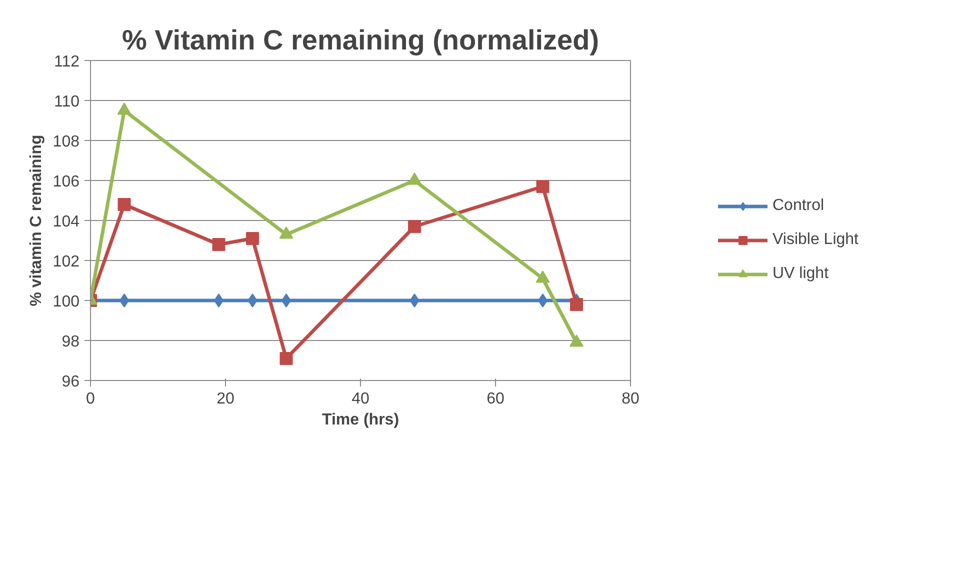 The width and height of the screenshot is (956, 580). Describe the element at coordinates (225, 399) in the screenshot. I see `x-tick-label: 20` at that location.